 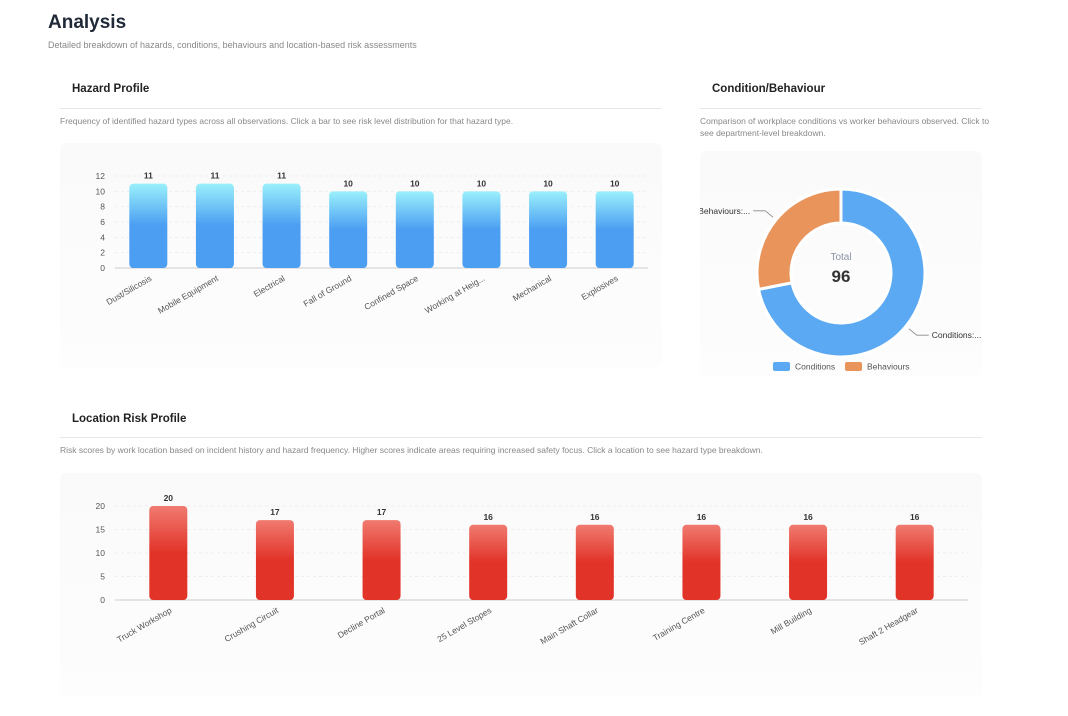 I want to click on x-tick-label: Confined Space, so click(x=391, y=292).